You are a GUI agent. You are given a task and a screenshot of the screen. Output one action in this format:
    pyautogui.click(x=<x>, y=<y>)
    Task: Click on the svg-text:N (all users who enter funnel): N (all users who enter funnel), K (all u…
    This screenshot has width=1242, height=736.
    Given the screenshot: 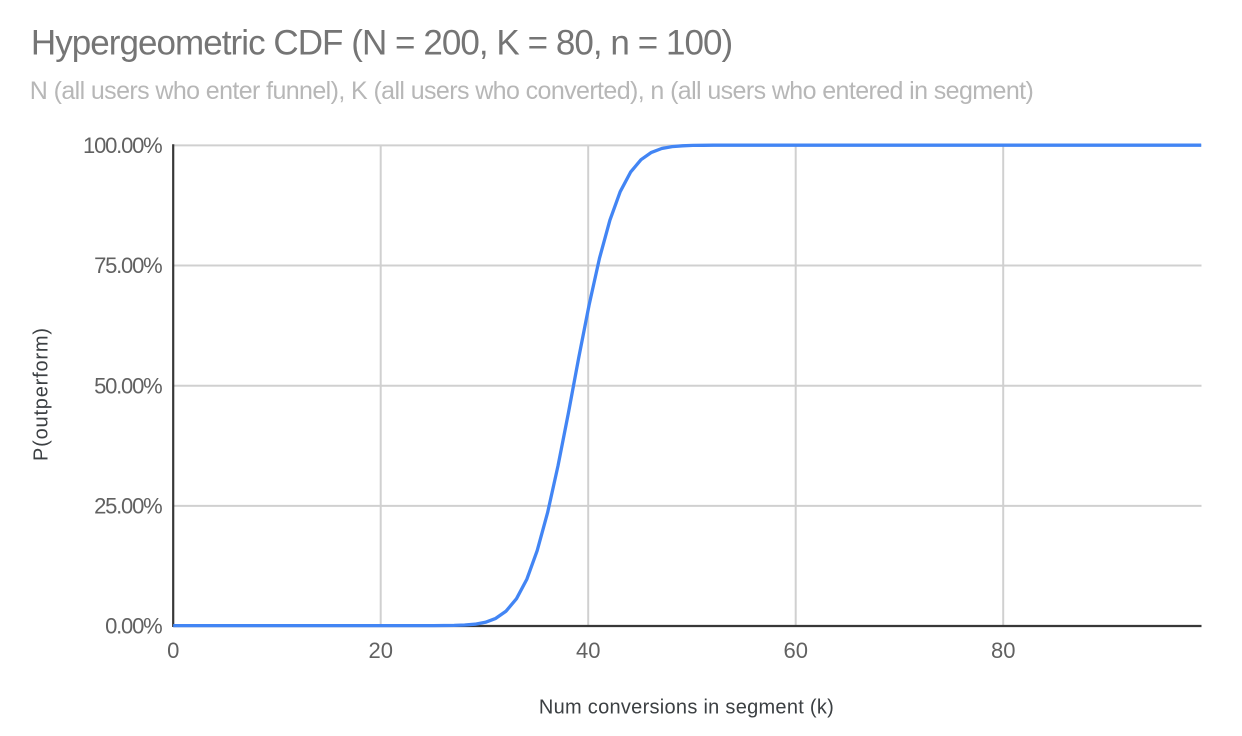 What is the action you would take?
    pyautogui.click(x=531, y=91)
    